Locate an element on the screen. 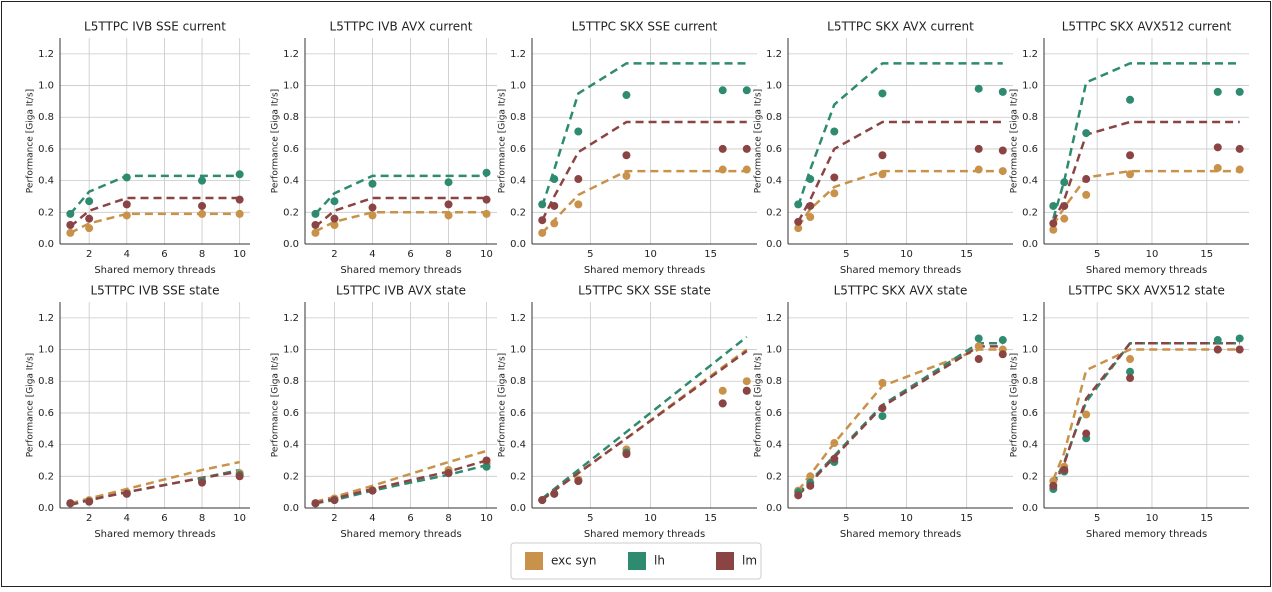  x-tick-label: 6 is located at coordinates (410, 518).